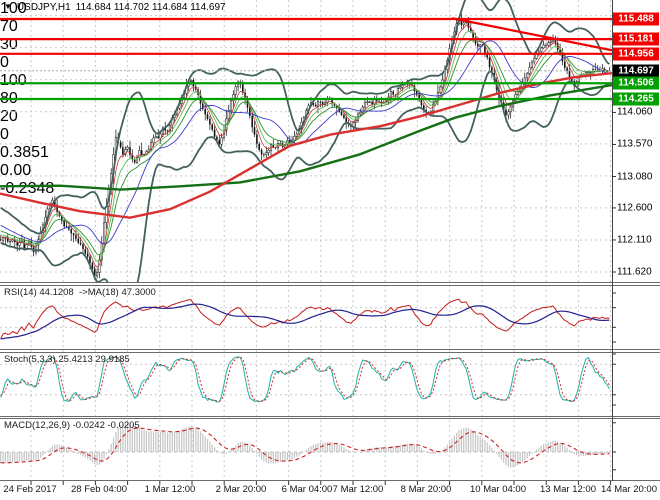 This screenshot has width=660, height=500. What do you see at coordinates (498, 489) in the screenshot?
I see `time-axis-label: 10 Mar 04:00` at bounding box center [498, 489].